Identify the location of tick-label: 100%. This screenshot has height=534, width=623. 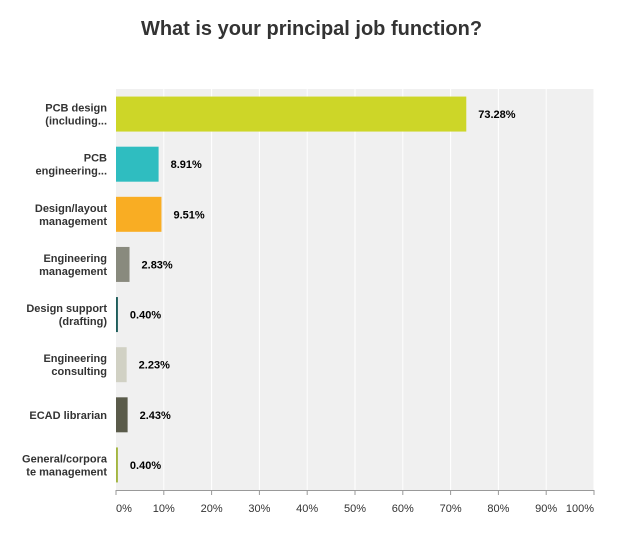
(580, 509).